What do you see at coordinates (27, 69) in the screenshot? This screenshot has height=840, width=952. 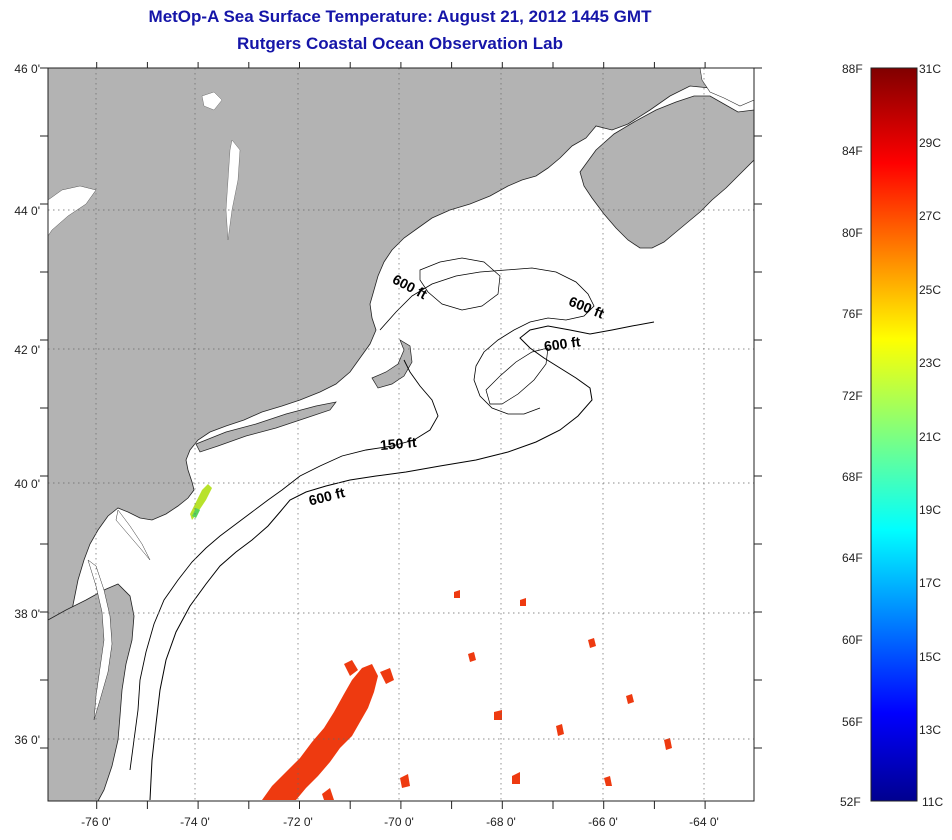 I see `lat-label: 46 0'` at bounding box center [27, 69].